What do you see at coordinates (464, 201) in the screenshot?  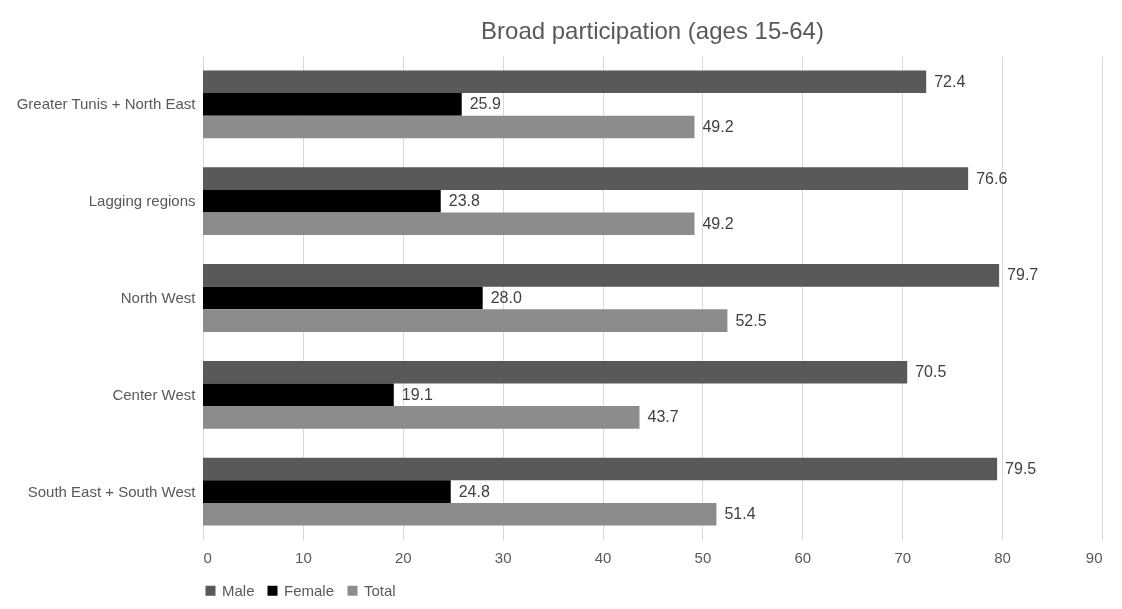 I see `data-label: 23.8` at bounding box center [464, 201].